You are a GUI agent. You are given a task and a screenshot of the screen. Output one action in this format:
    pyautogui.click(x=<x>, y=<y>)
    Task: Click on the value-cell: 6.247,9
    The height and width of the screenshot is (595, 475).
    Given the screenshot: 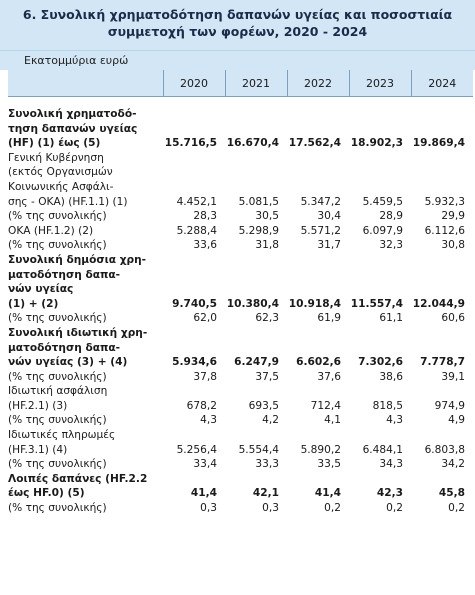 What is the action you would take?
    pyautogui.click(x=256, y=362)
    